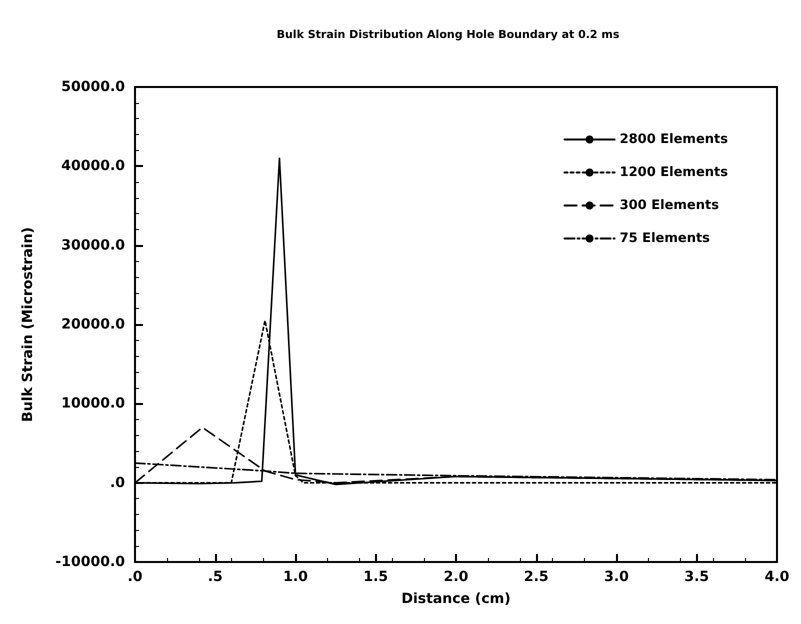 This screenshot has width=801, height=624. I want to click on y-axis-title: Bulk Strain (Microstrain), so click(28, 324).